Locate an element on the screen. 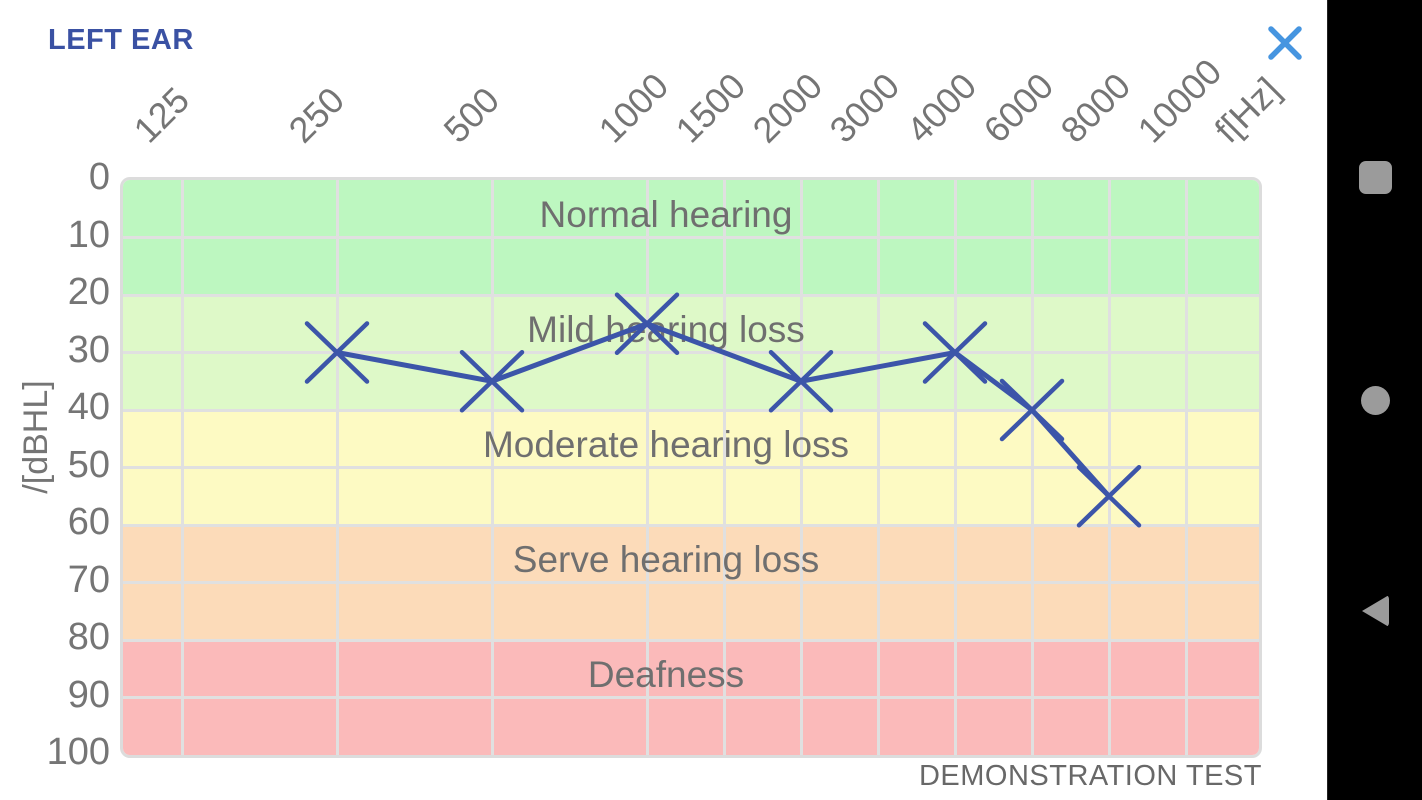 The height and width of the screenshot is (800, 1422). band-label: Normal hearing is located at coordinates (666, 214).